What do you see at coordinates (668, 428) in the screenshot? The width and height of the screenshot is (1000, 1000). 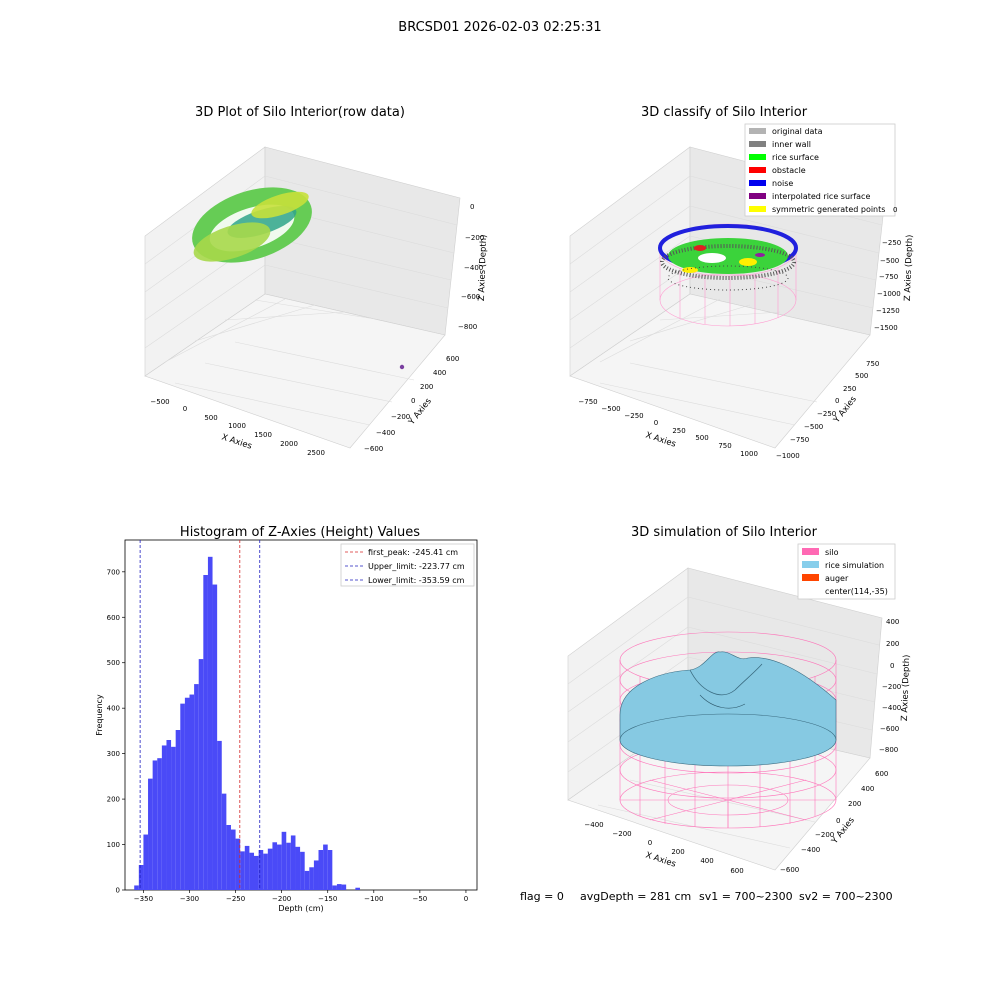 I see `x-ticks: −750 −500 −250 0 250 500 750 1000` at bounding box center [668, 428].